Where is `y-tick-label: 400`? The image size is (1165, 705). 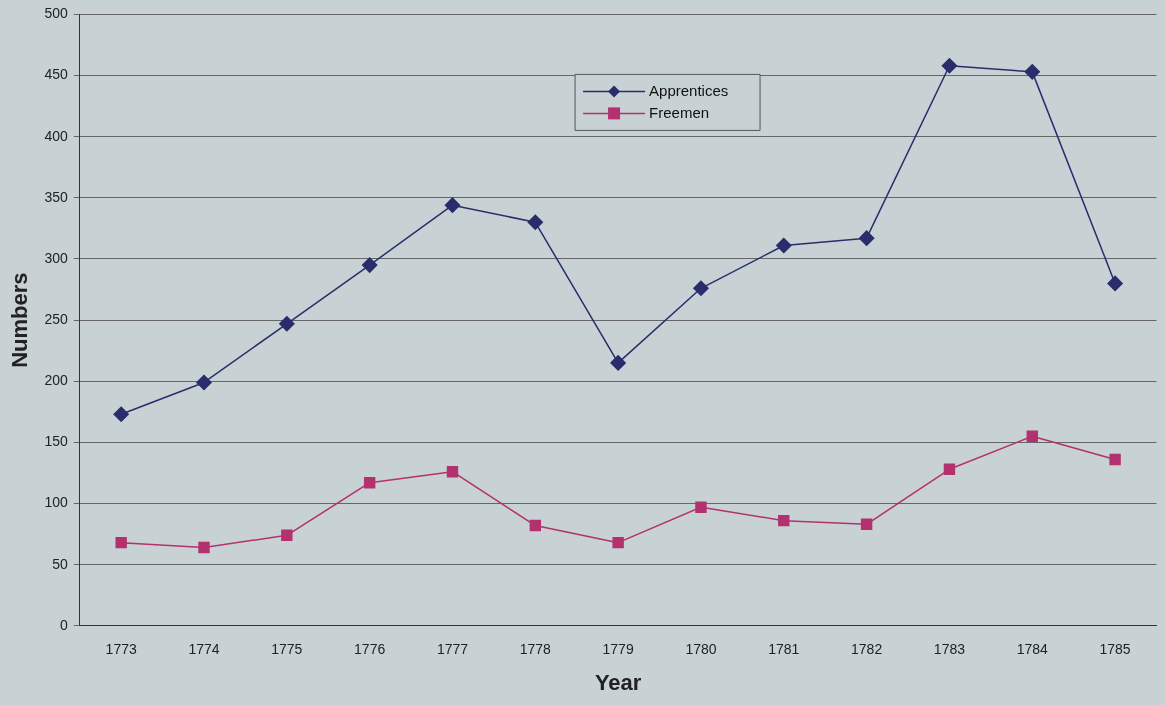
y-tick-label: 400 is located at coordinates (56, 135).